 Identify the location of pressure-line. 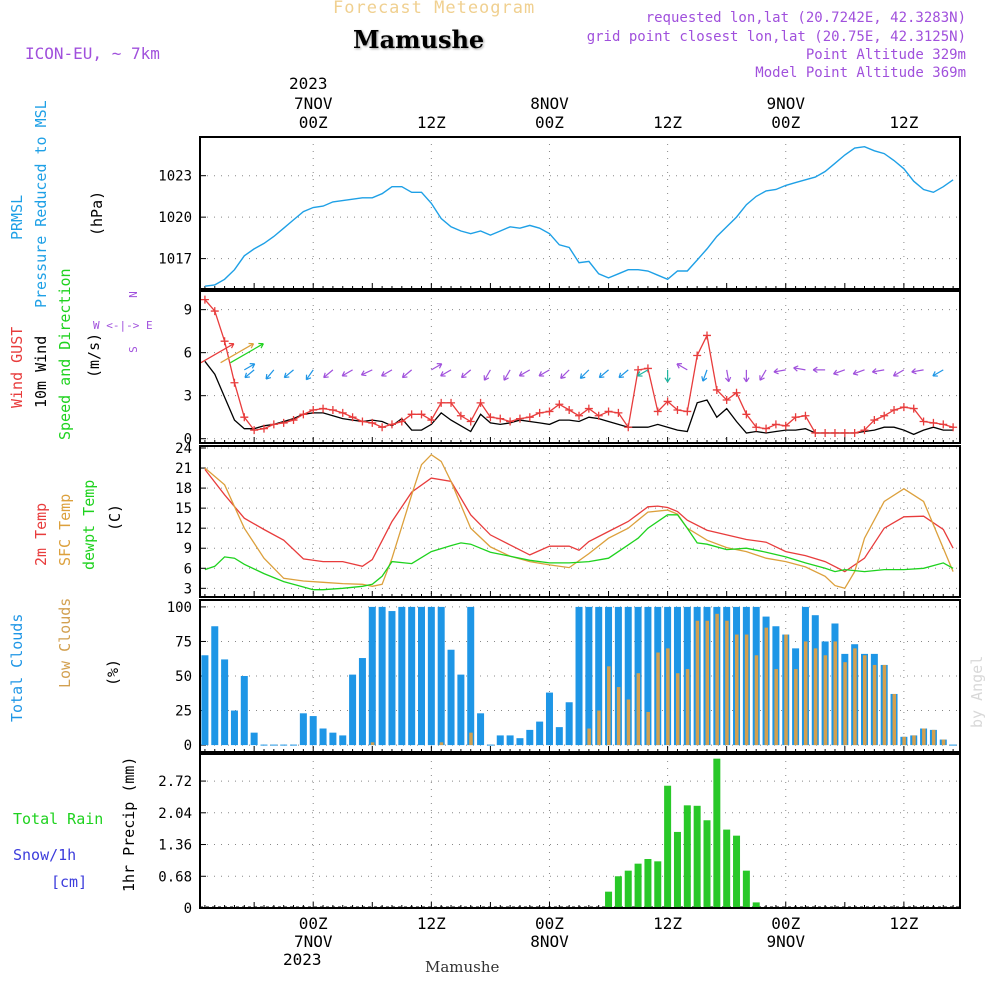
(579, 216).